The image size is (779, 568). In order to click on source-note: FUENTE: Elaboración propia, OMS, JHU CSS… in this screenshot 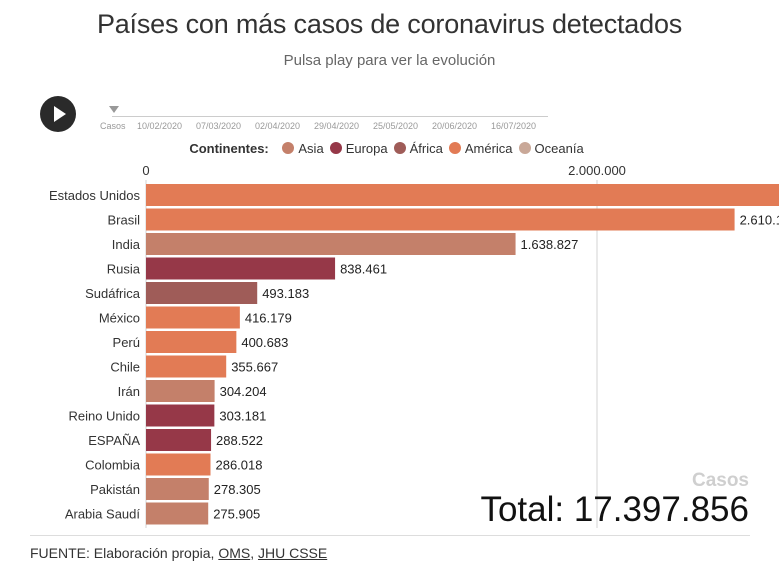, I will do `click(178, 553)`.